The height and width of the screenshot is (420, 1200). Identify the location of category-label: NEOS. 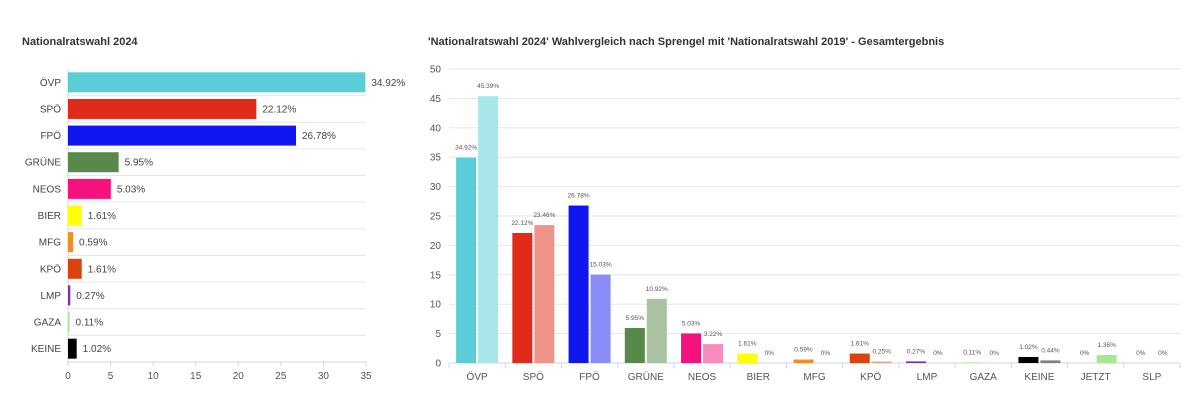
(47, 189).